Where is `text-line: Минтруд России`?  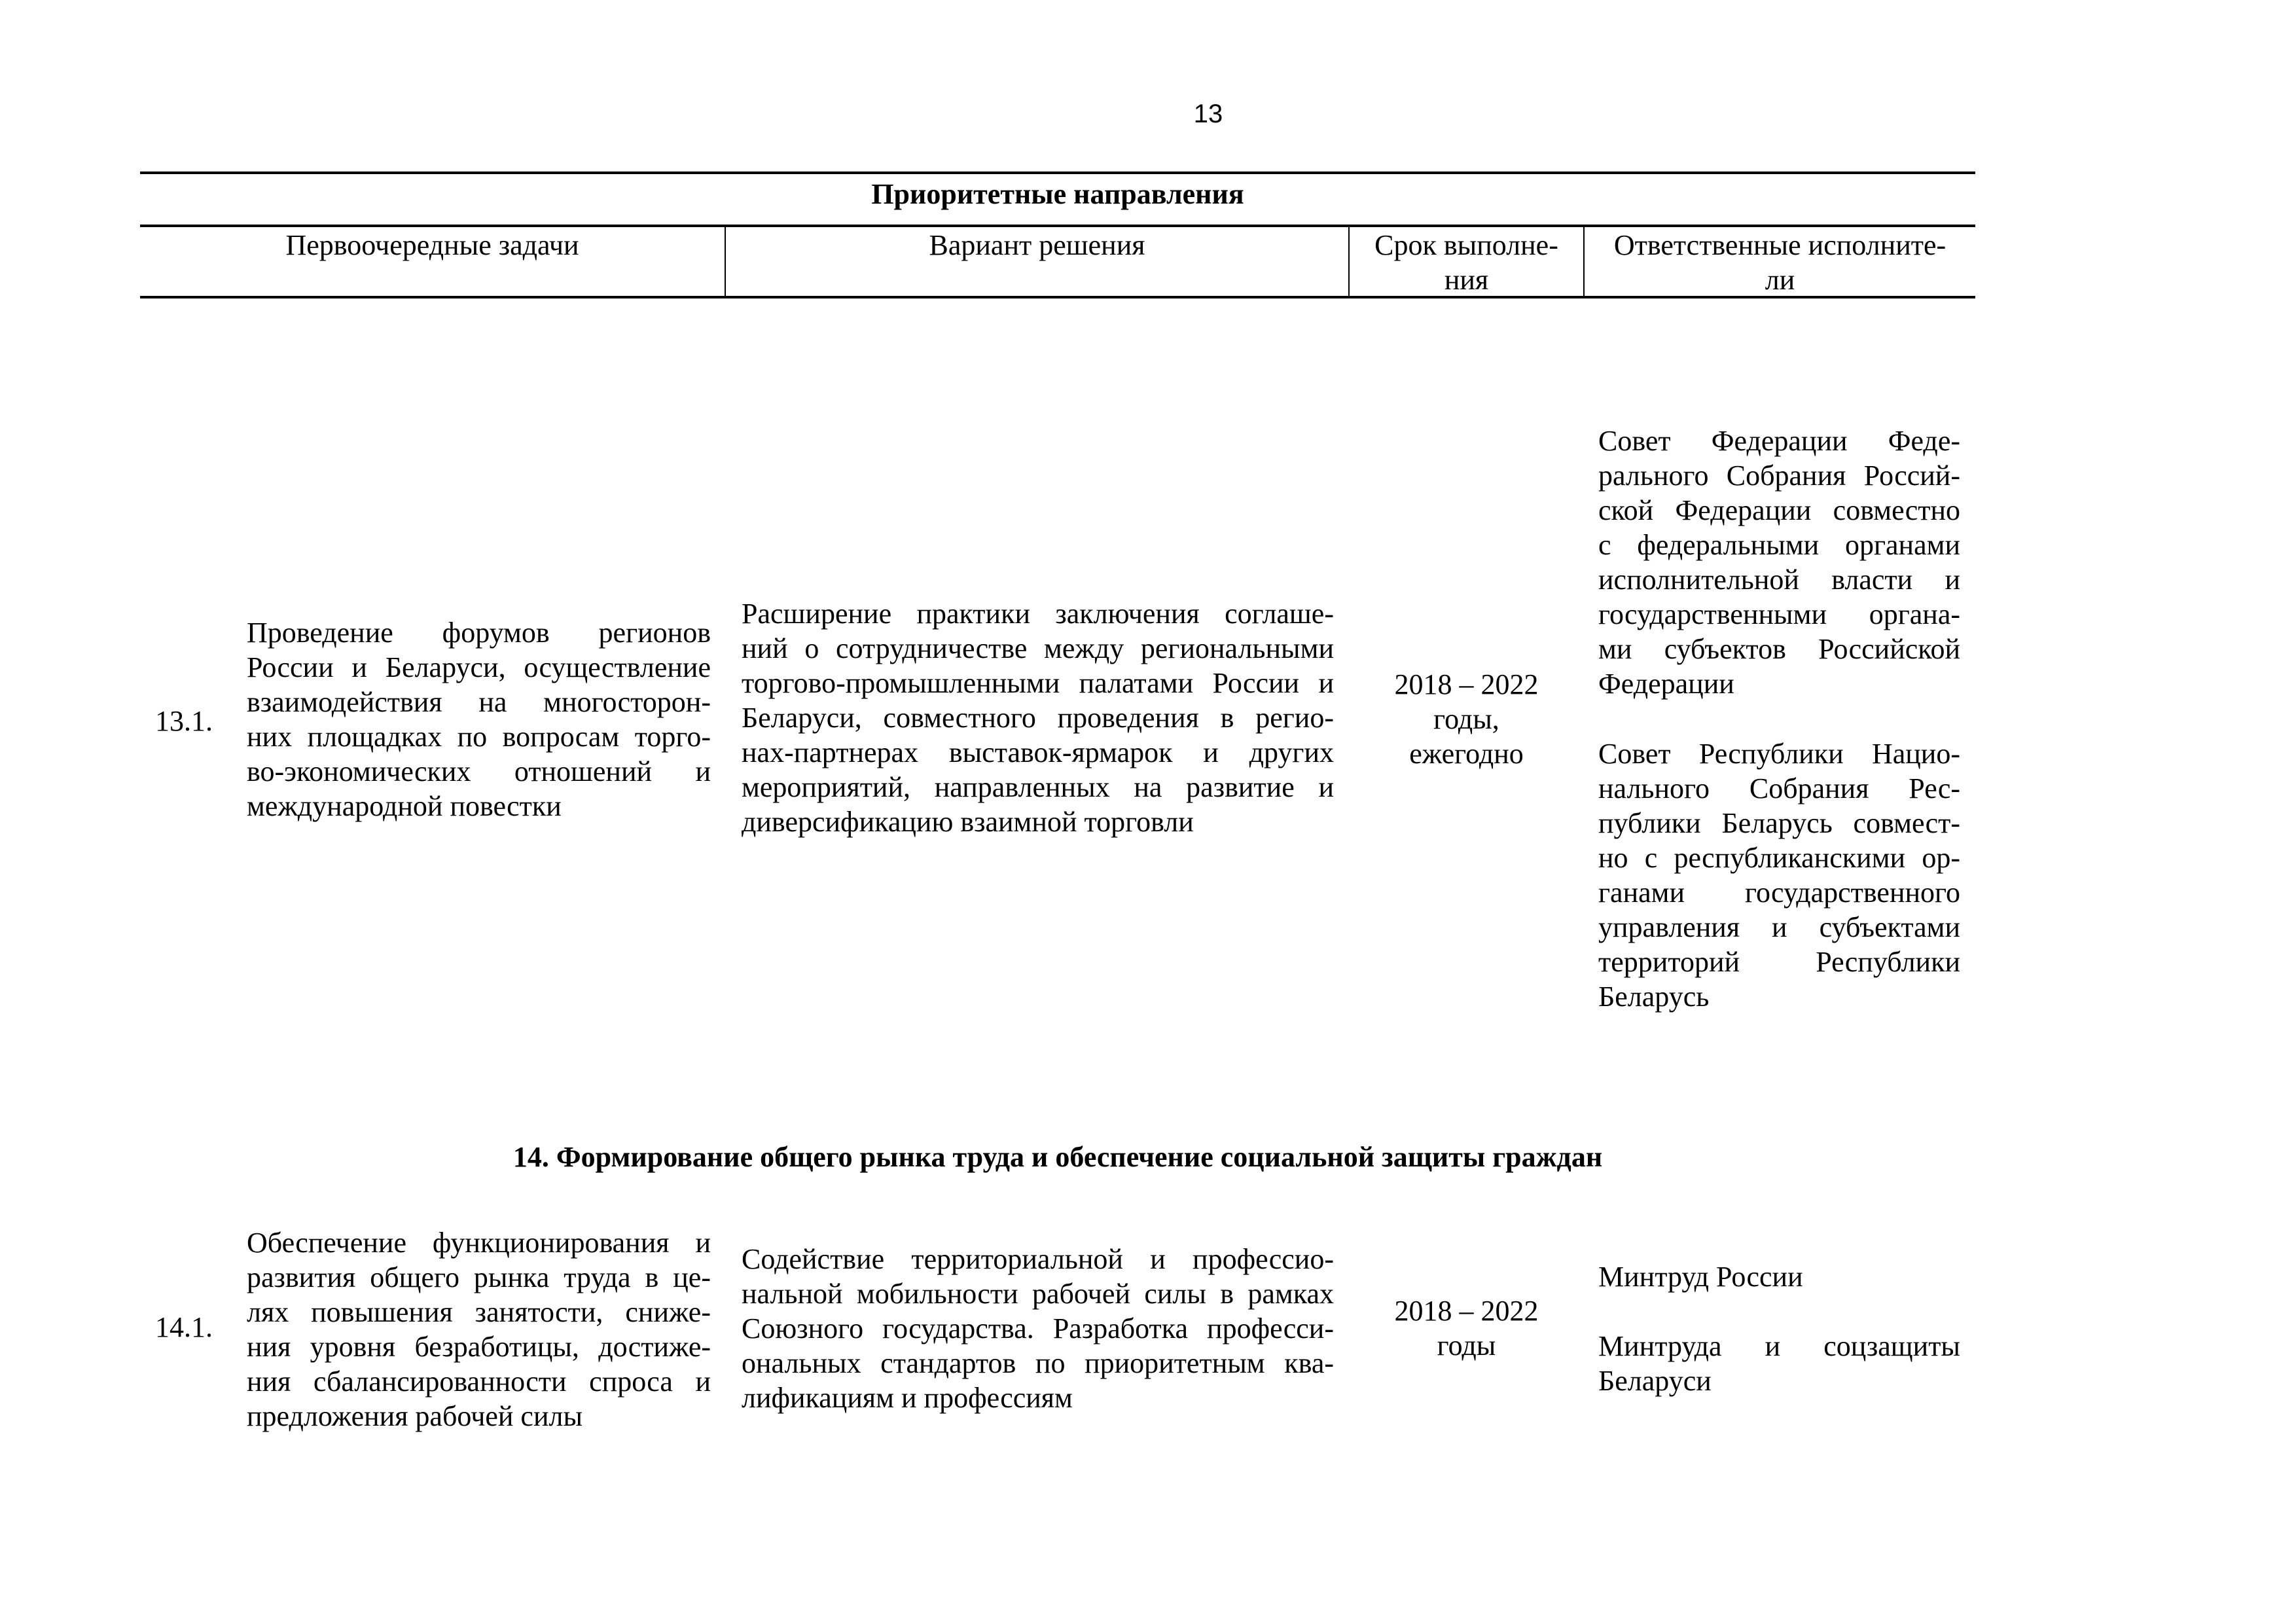 text-line: Минтруд России is located at coordinates (1700, 1277).